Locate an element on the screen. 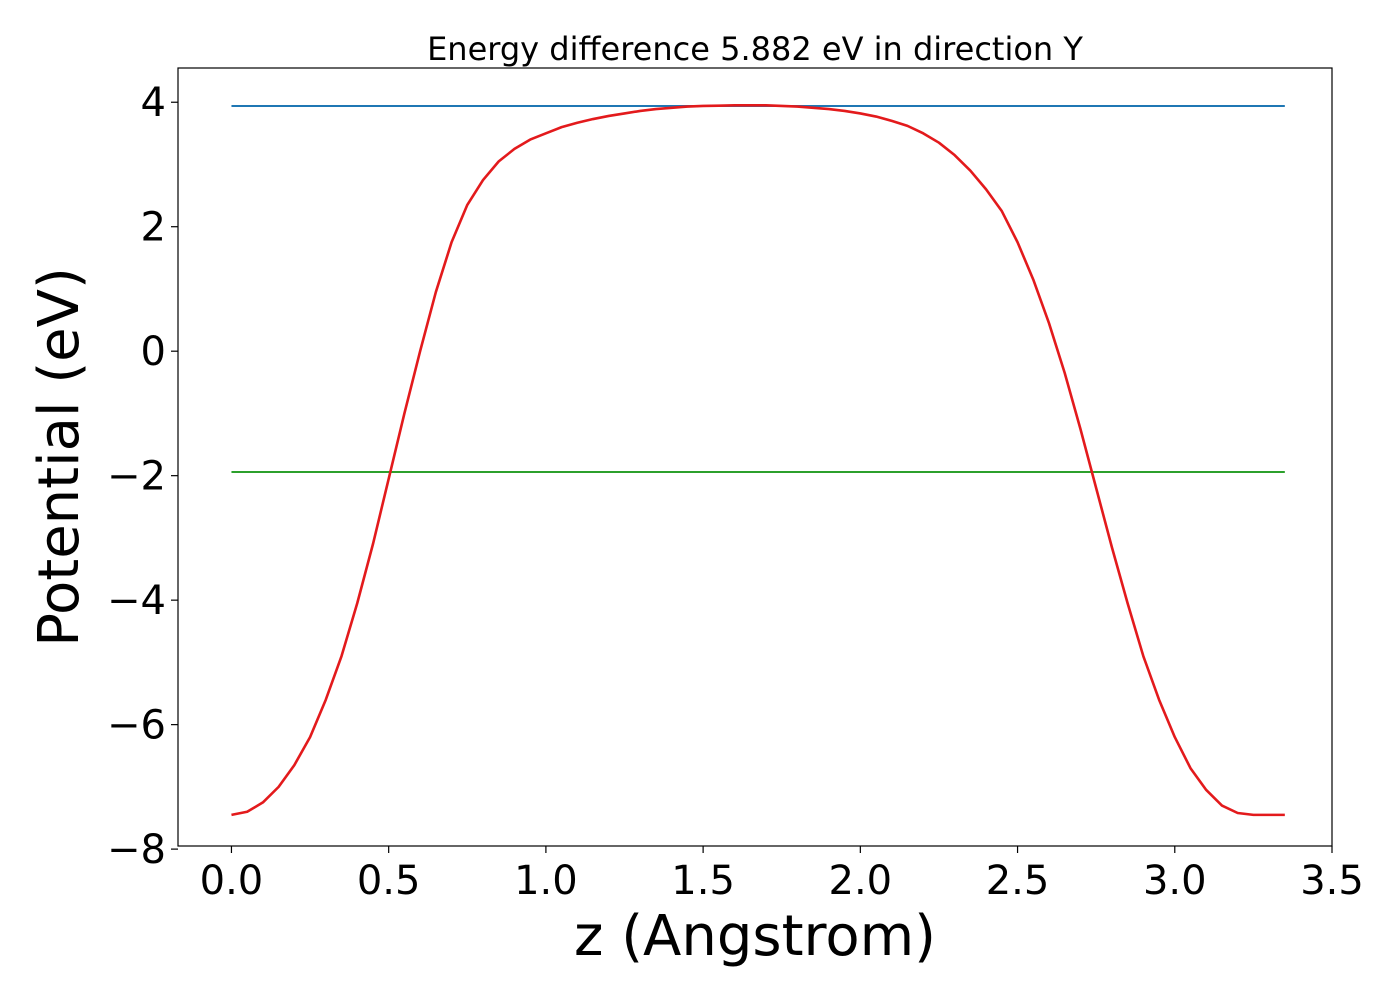  x-tick-label: 0.5 is located at coordinates (389, 881).